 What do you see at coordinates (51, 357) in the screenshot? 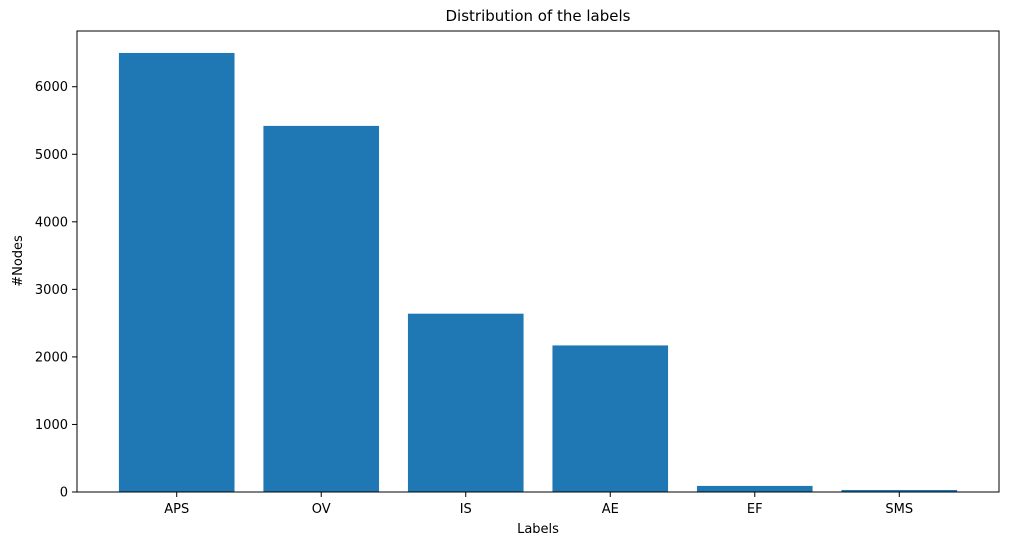
I see `y-tick-label: 2000` at bounding box center [51, 357].